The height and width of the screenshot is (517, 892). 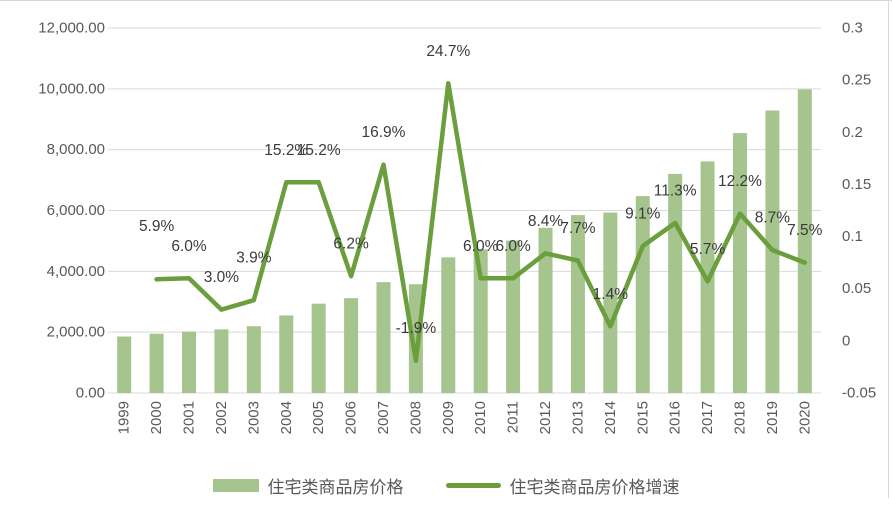 I want to click on data-label-2016: 11.3%, so click(x=675, y=191).